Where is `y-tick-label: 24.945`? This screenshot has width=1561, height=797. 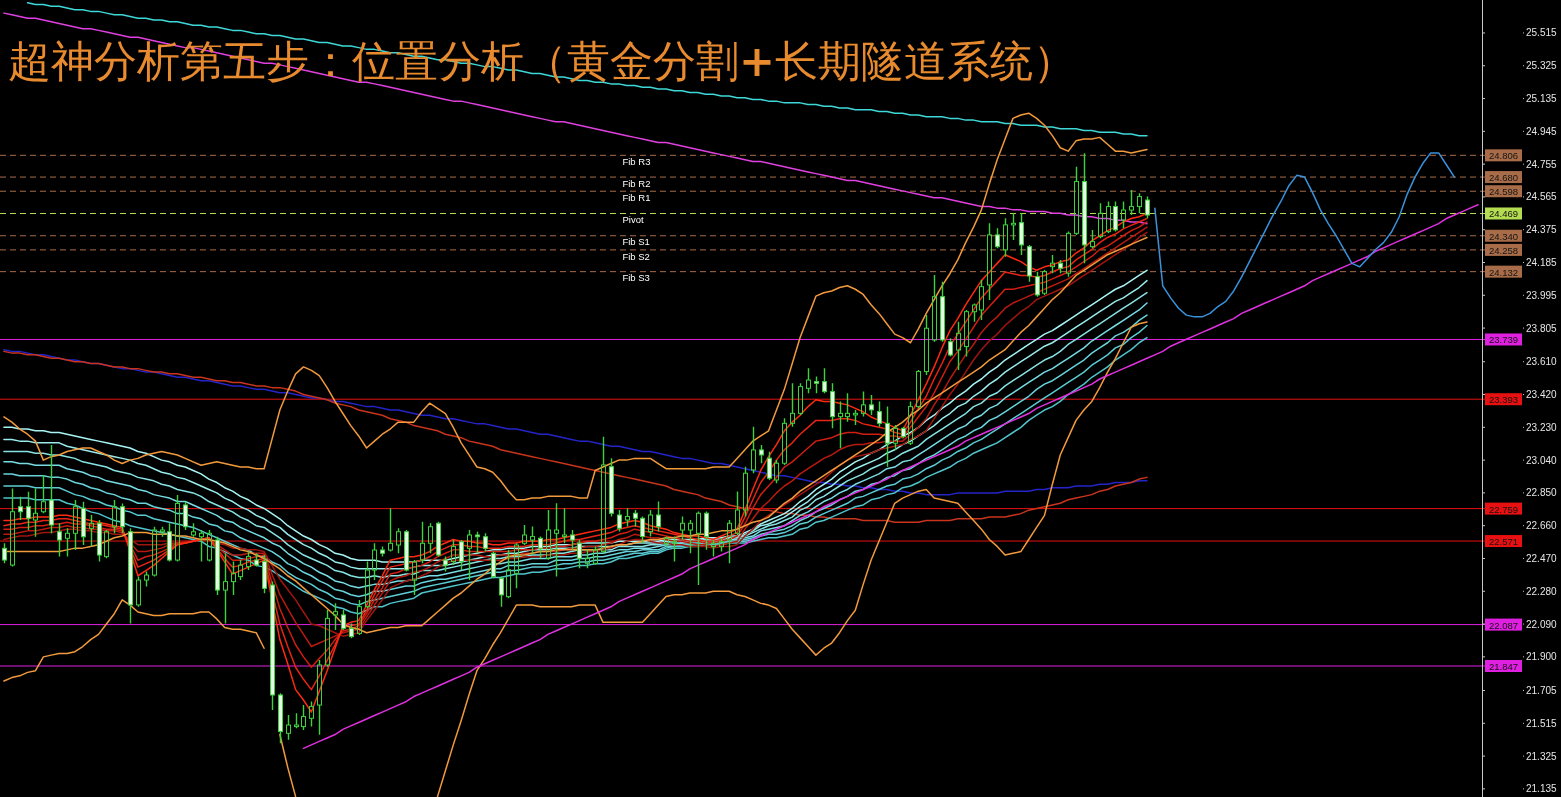
y-tick-label: 24.945 is located at coordinates (1542, 131).